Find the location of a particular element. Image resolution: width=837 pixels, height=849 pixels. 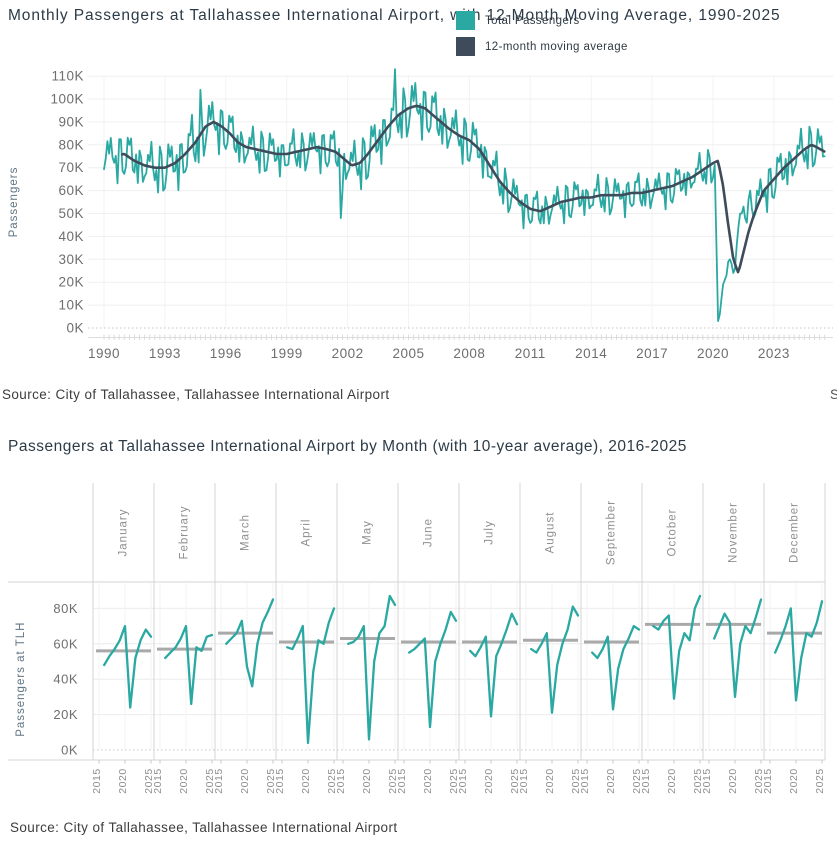

svg-text: July is located at coordinates (490, 532).